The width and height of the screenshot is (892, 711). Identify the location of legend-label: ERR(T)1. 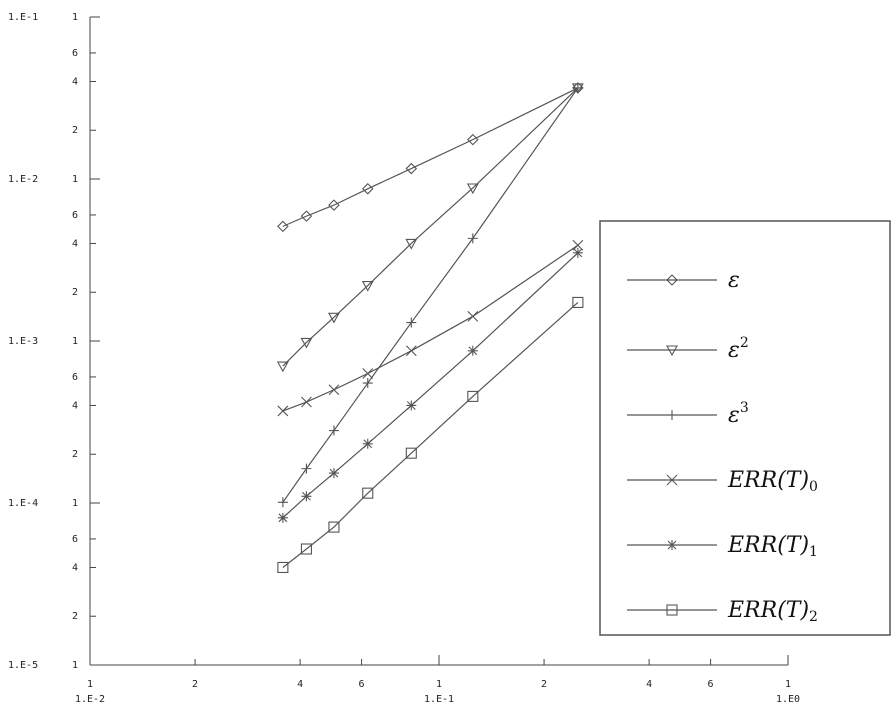
(772, 546).